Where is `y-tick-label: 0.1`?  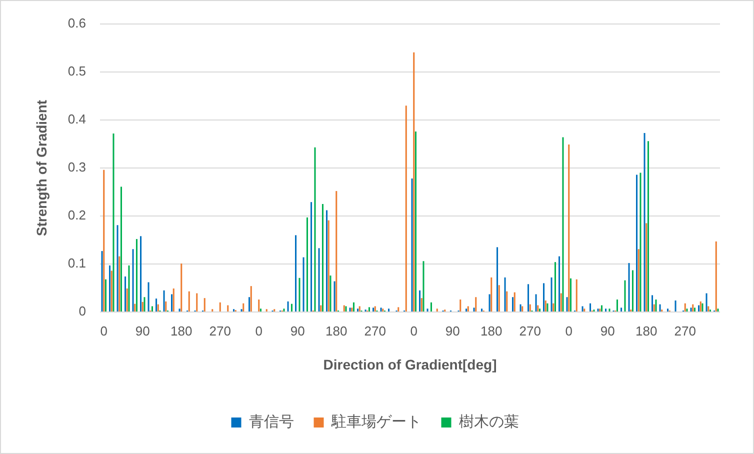 y-tick-label: 0.1 is located at coordinates (77, 263).